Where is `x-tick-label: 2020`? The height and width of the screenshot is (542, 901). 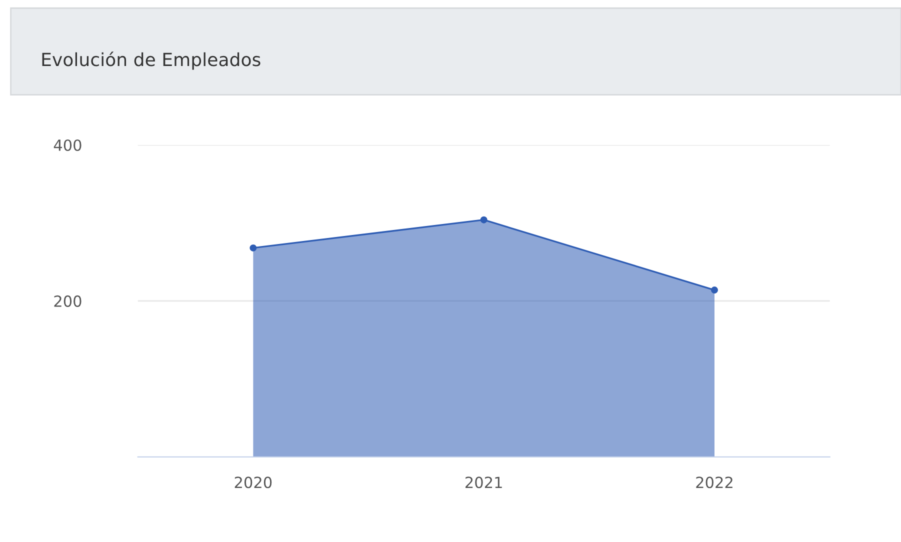
x-tick-label: 2020 is located at coordinates (253, 482).